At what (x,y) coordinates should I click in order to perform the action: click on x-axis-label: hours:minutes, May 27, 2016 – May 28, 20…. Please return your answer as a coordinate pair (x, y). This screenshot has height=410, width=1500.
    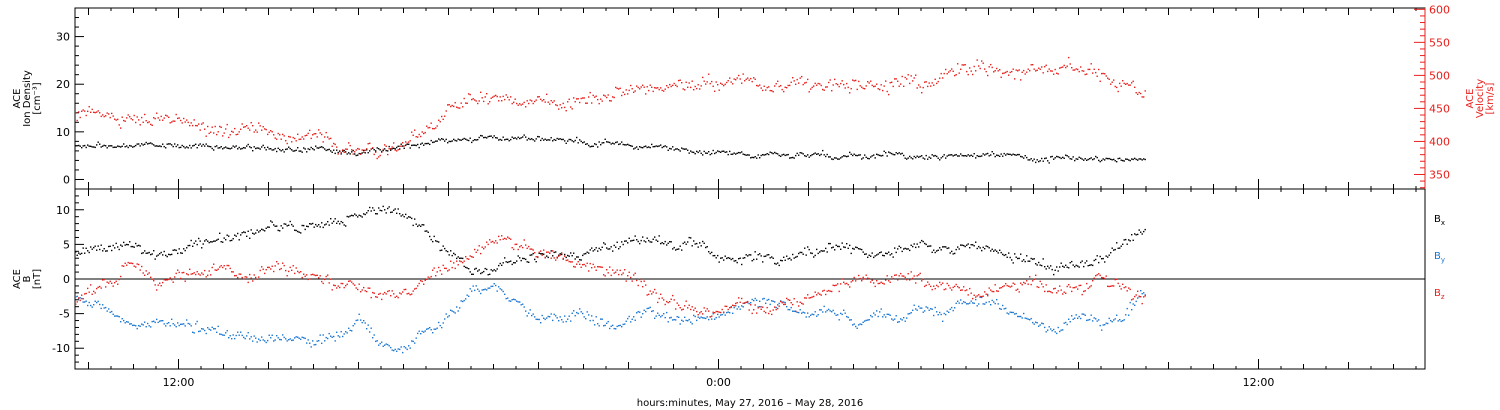
    Looking at the image, I should click on (750, 403).